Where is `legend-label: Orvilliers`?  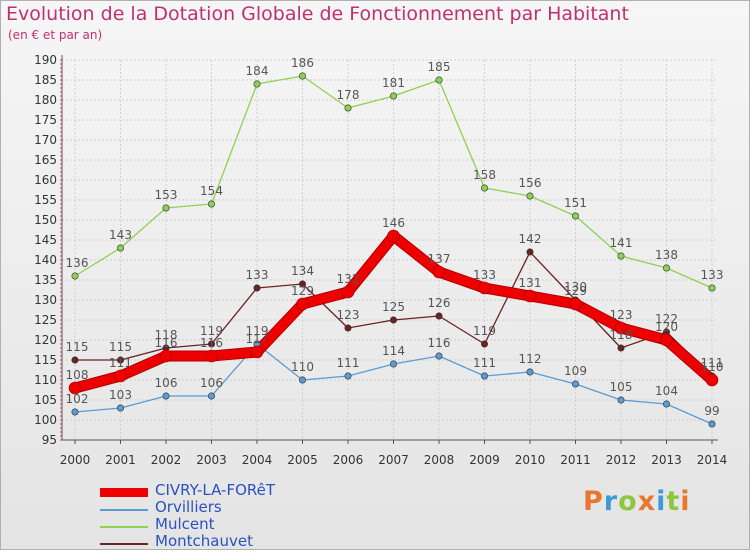 legend-label: Orvilliers is located at coordinates (188, 507).